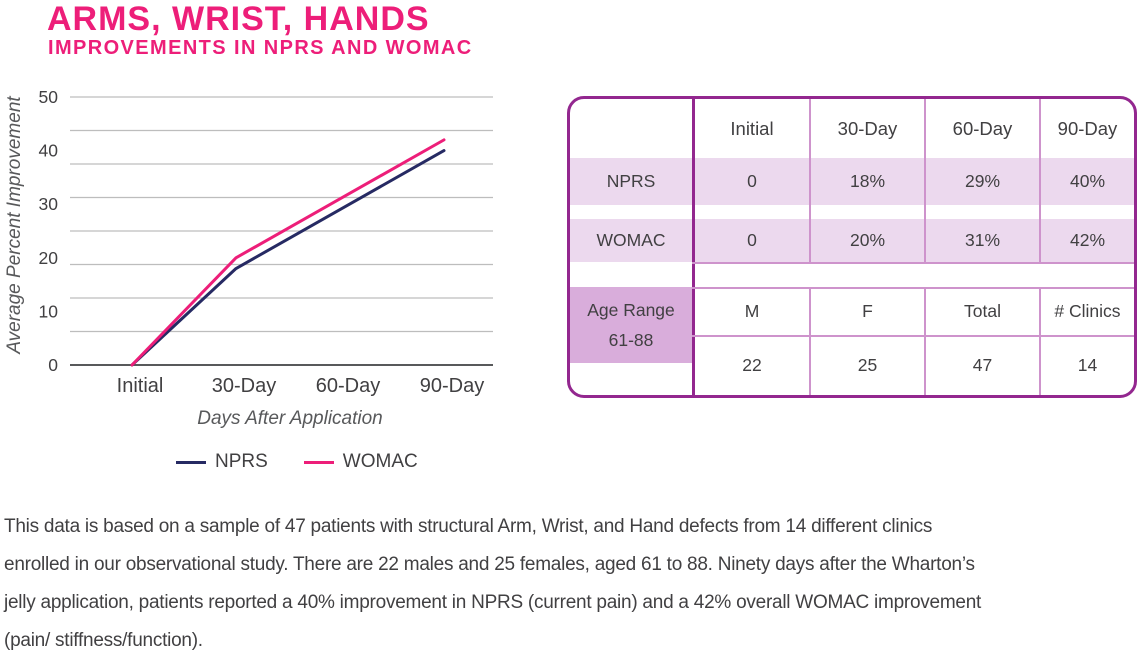 This screenshot has height=660, width=1148. What do you see at coordinates (631, 309) in the screenshot?
I see `age-range-label: Age Range` at bounding box center [631, 309].